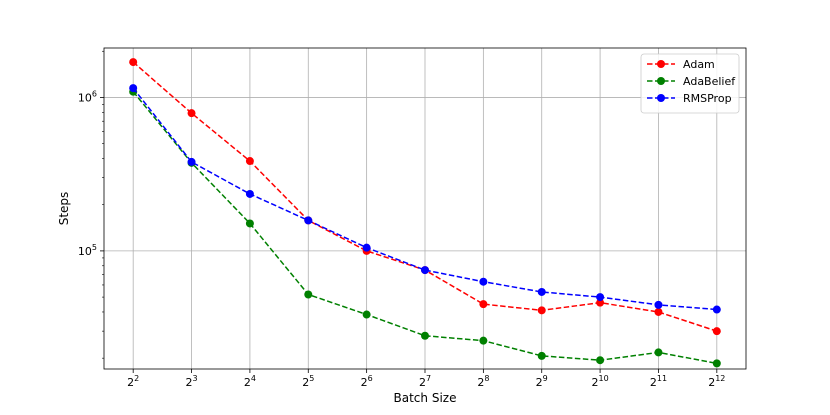 The image size is (830, 415). Describe the element at coordinates (545, 378) in the screenshot. I see `x-tick-label-exponent: 9` at that location.